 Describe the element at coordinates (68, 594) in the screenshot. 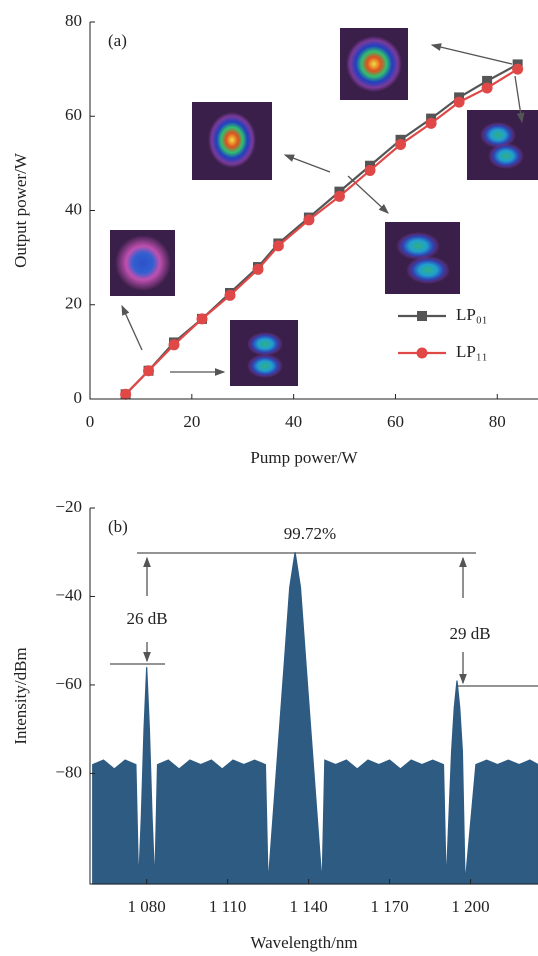

I see `y-tick-label: −40` at that location.